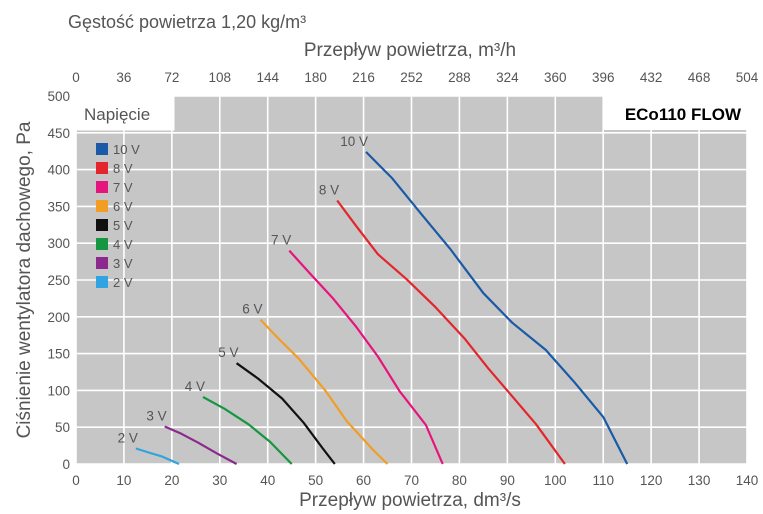 This screenshot has width=763, height=514. I want to click on x-axis-ticks: 0 10 20 30 40 50 60 70 80 90 100 110 120 130 140, so click(415, 480).